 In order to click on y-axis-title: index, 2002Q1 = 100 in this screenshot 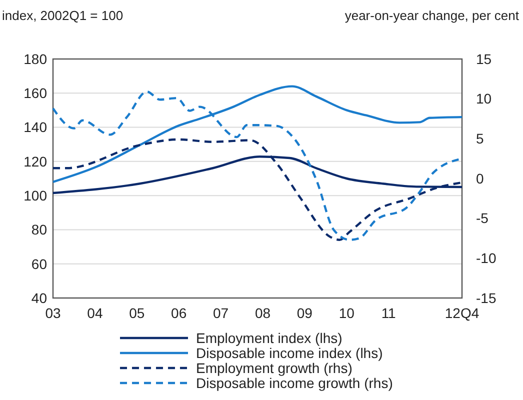, I will do `click(63, 15)`.